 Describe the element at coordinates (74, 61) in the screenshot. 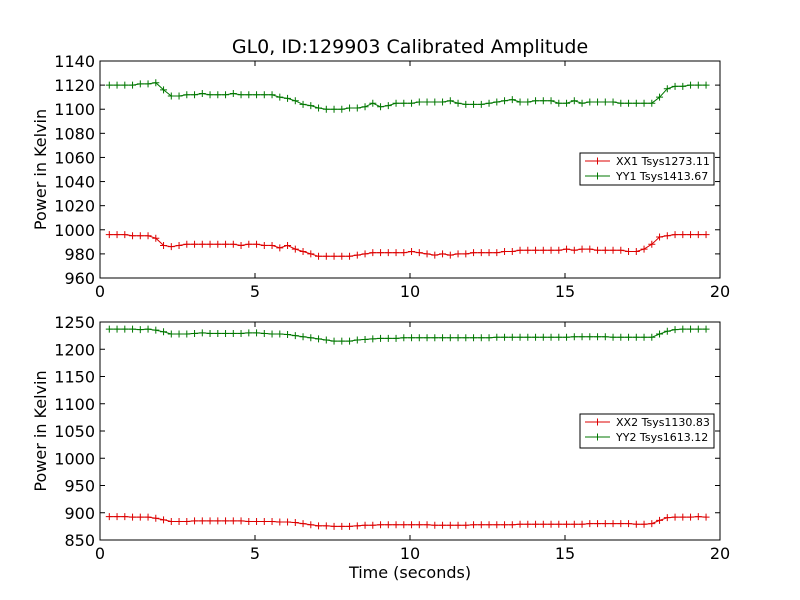

I see `y-tick-label: 1140` at that location.